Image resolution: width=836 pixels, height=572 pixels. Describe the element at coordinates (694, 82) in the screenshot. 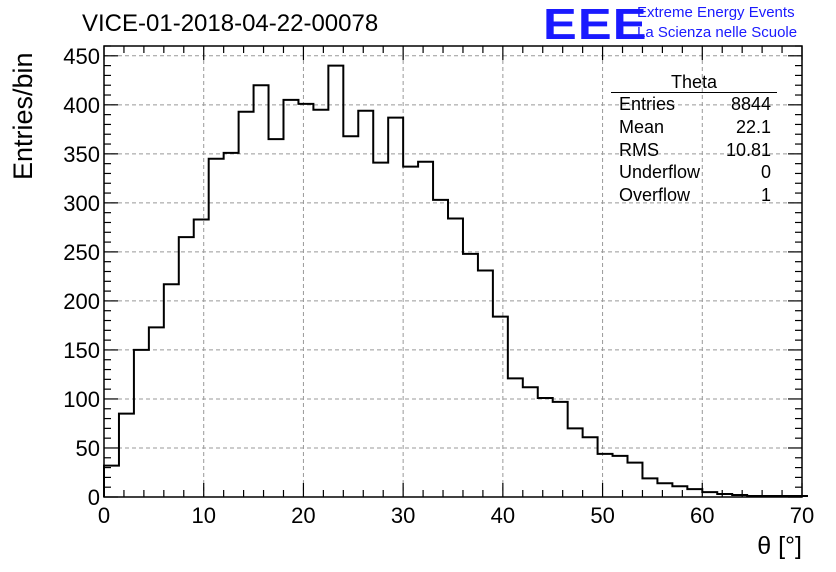

I see `stats-title: Theta` at that location.